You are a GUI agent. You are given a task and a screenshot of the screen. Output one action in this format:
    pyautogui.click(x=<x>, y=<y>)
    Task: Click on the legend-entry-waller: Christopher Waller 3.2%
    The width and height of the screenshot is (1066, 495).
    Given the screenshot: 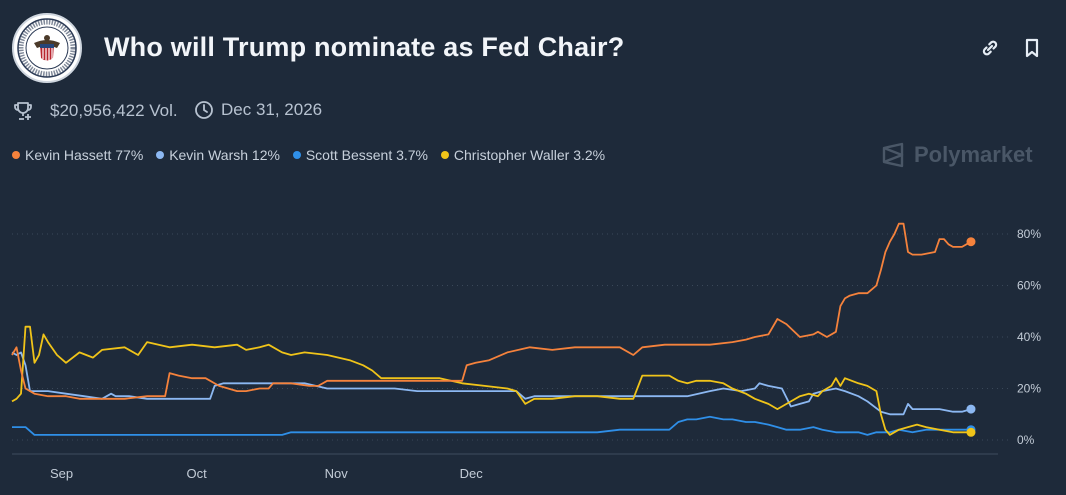 What is the action you would take?
    pyautogui.click(x=523, y=155)
    